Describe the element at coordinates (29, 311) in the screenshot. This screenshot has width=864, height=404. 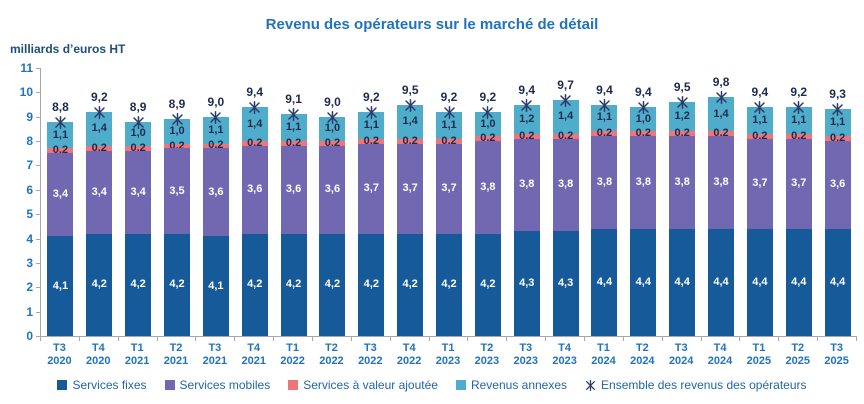
I see `y-tick-label: 1` at that location.